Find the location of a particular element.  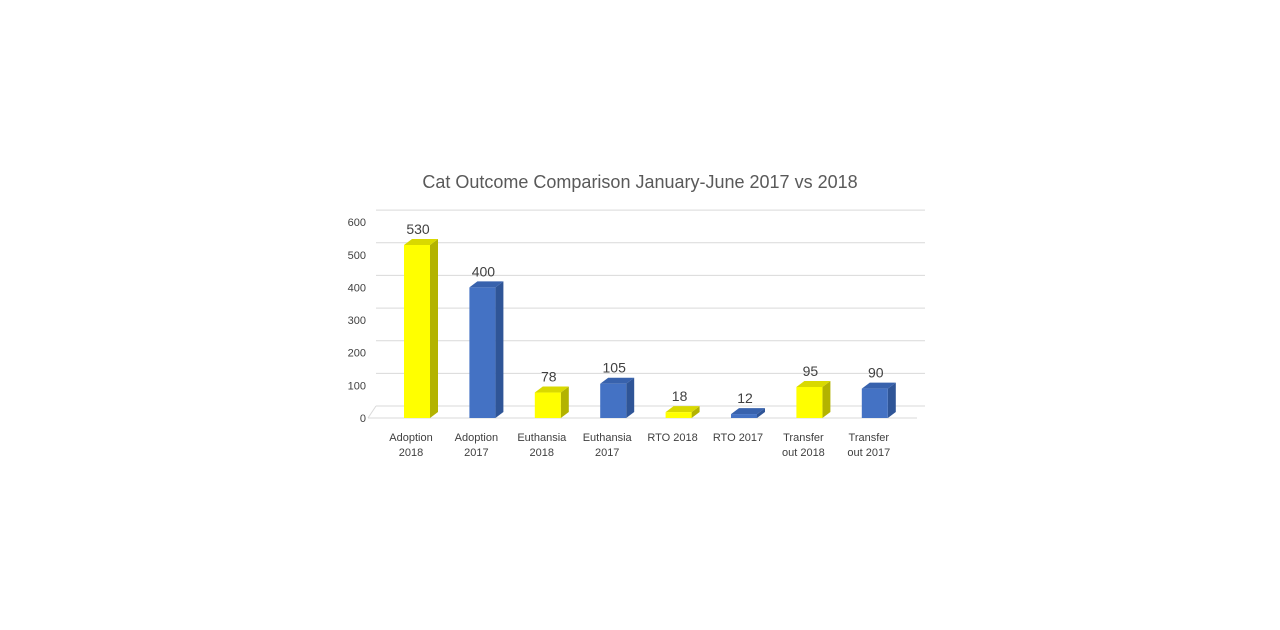

x-category-label: Transfer out 2017 is located at coordinates (868, 445).